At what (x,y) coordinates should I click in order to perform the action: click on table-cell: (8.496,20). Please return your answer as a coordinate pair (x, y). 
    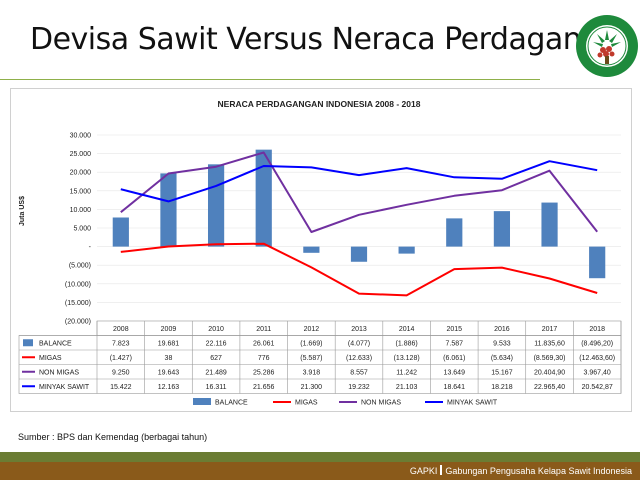
    Looking at the image, I should click on (597, 343).